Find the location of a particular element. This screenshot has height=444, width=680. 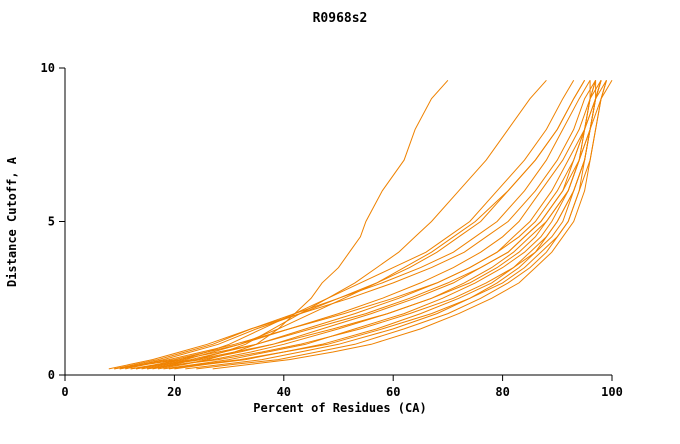

x-tick-label: 60 is located at coordinates (393, 392).